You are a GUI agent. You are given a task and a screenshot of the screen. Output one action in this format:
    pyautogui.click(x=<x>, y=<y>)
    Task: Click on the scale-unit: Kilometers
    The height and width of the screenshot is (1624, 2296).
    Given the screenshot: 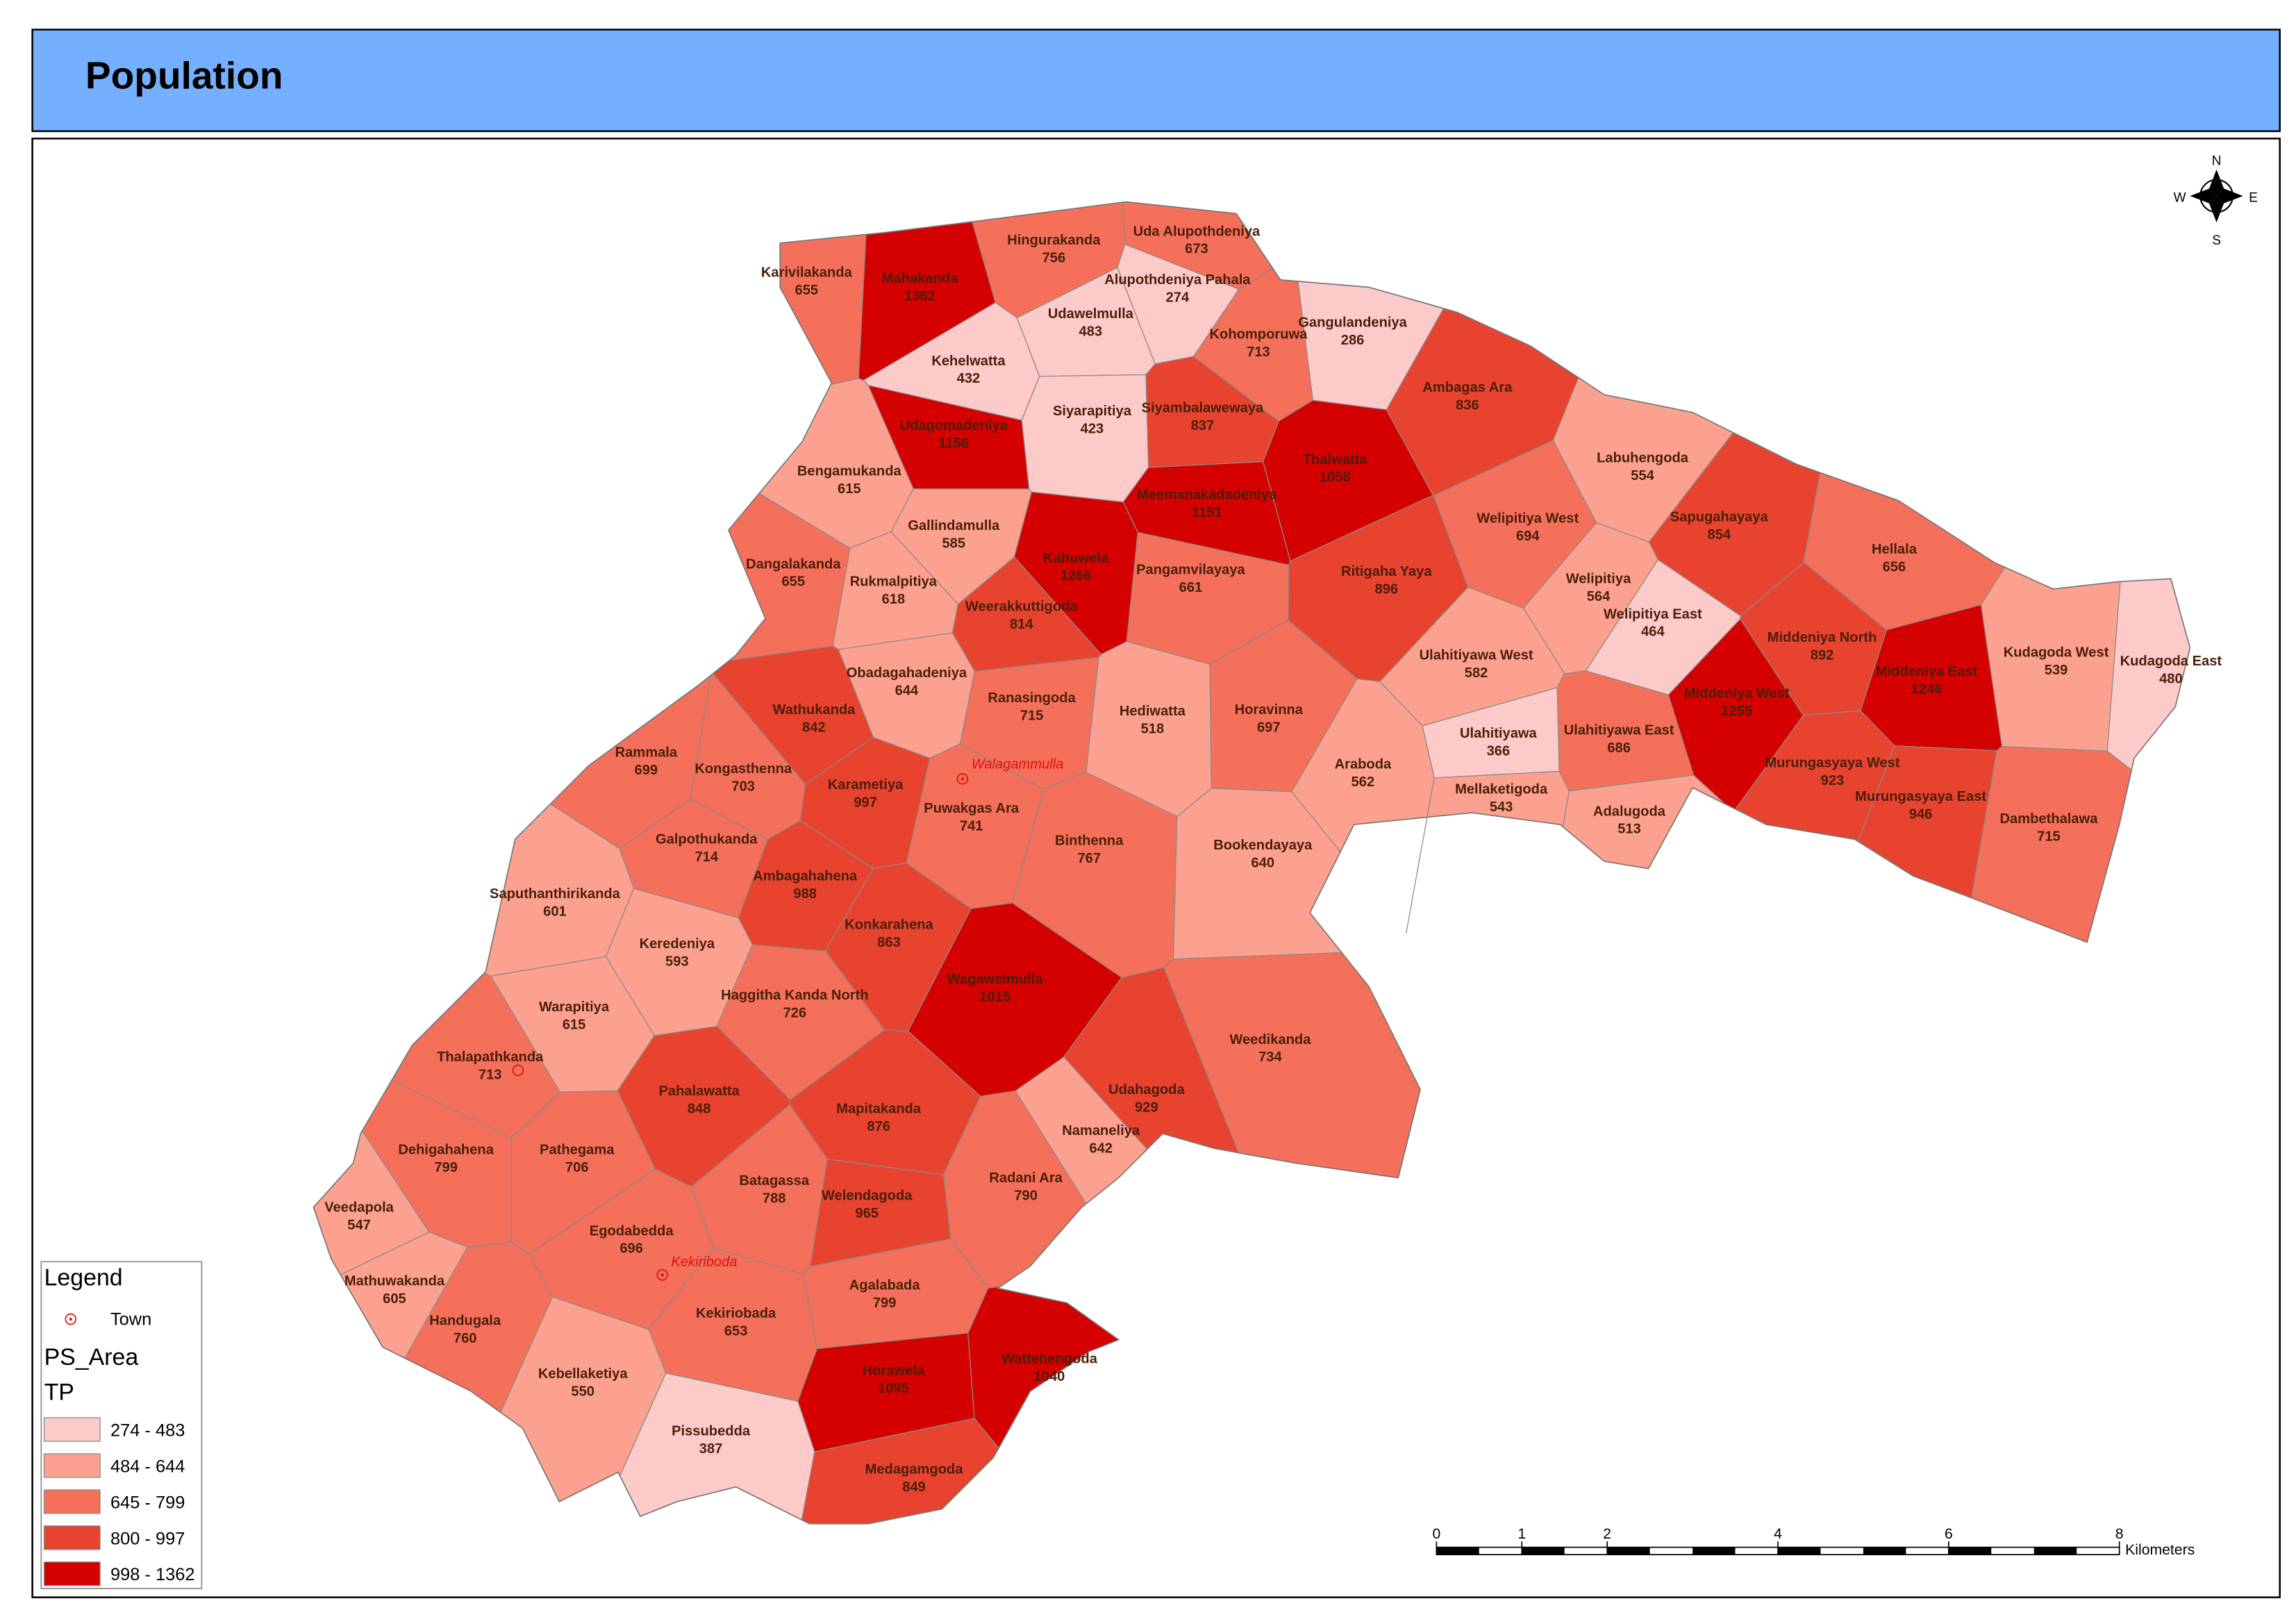 What is the action you would take?
    pyautogui.click(x=2160, y=1550)
    